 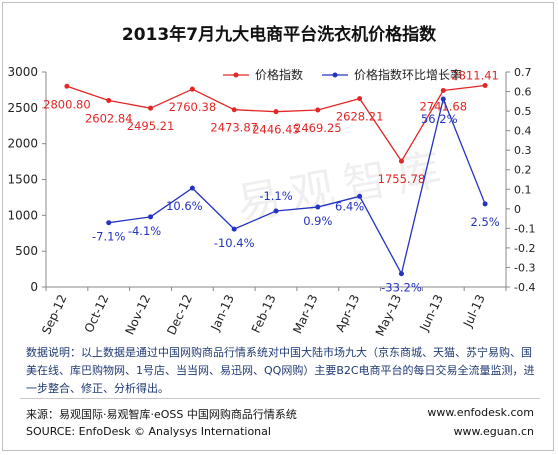 I want to click on y-right-tick-label: -0.4, so click(x=524, y=287).